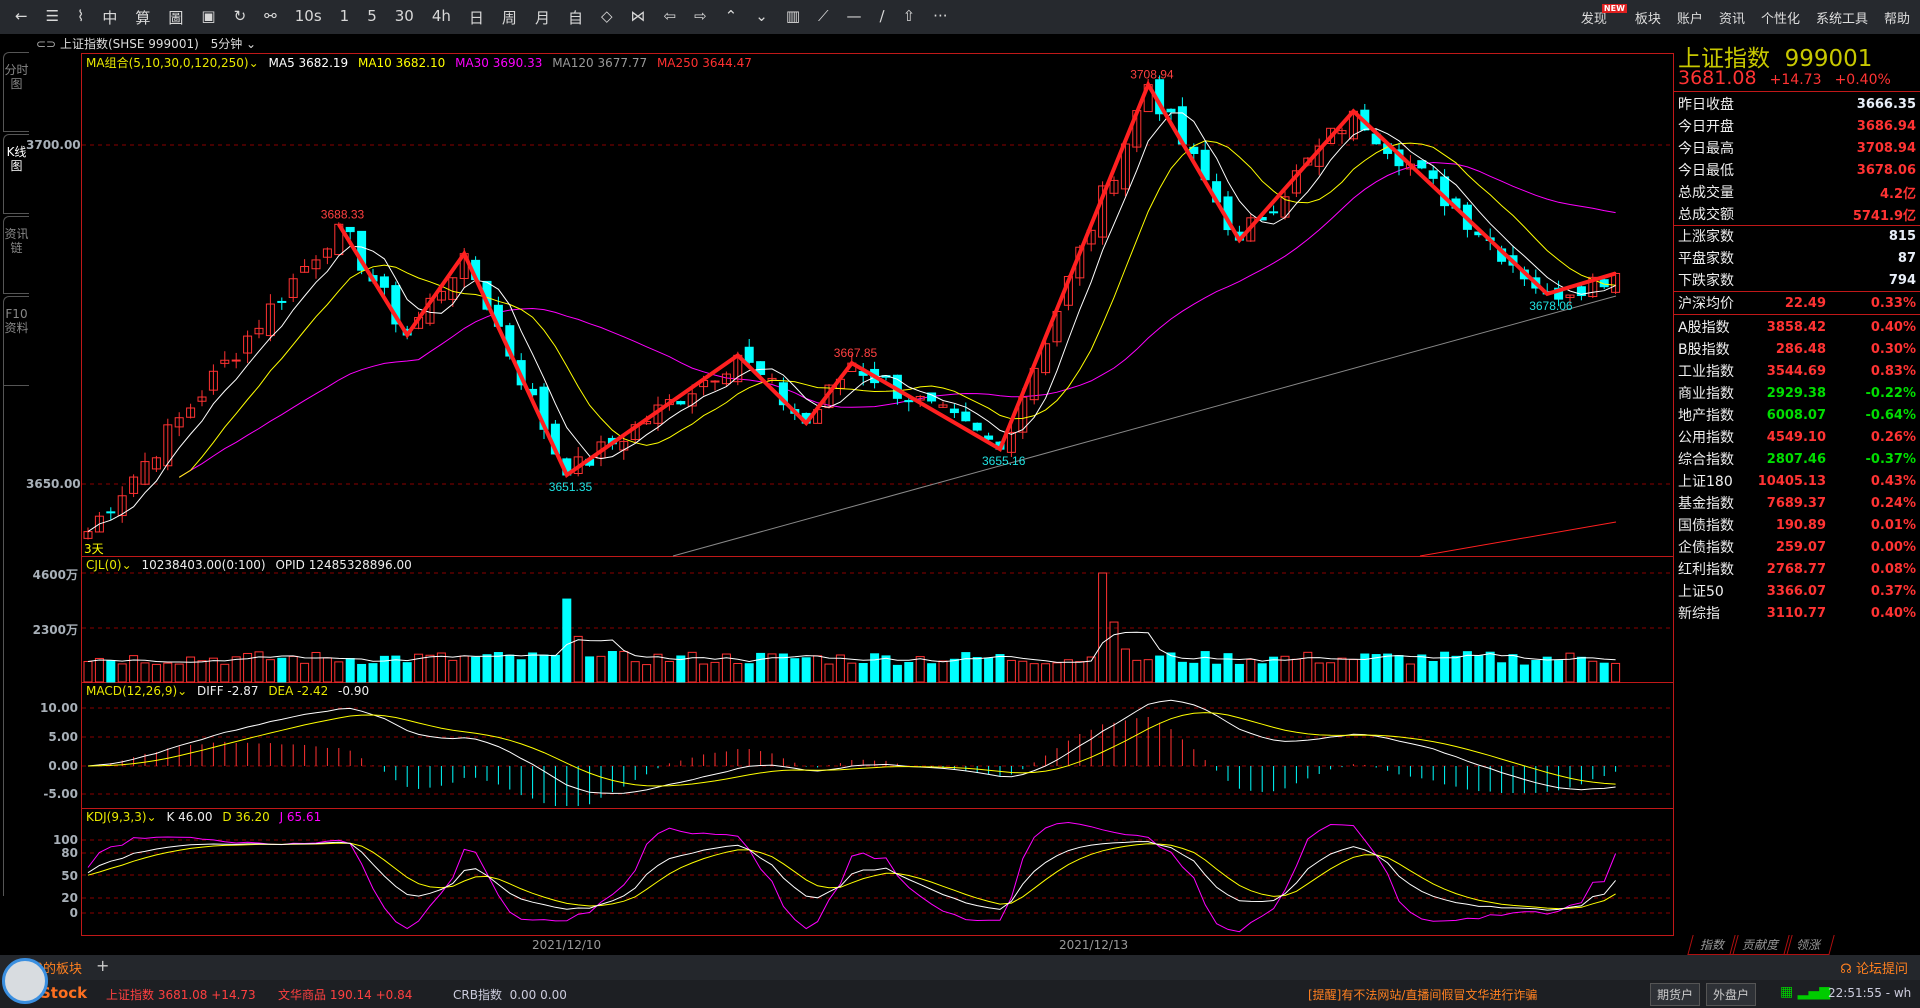  I want to click on stat-row: 总成交量 4.2亿, so click(1797, 192).